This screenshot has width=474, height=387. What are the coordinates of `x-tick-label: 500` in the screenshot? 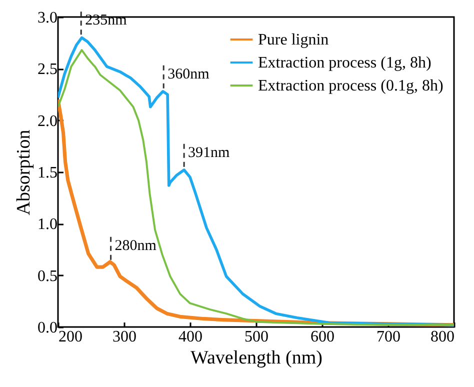 It's located at (256, 337).